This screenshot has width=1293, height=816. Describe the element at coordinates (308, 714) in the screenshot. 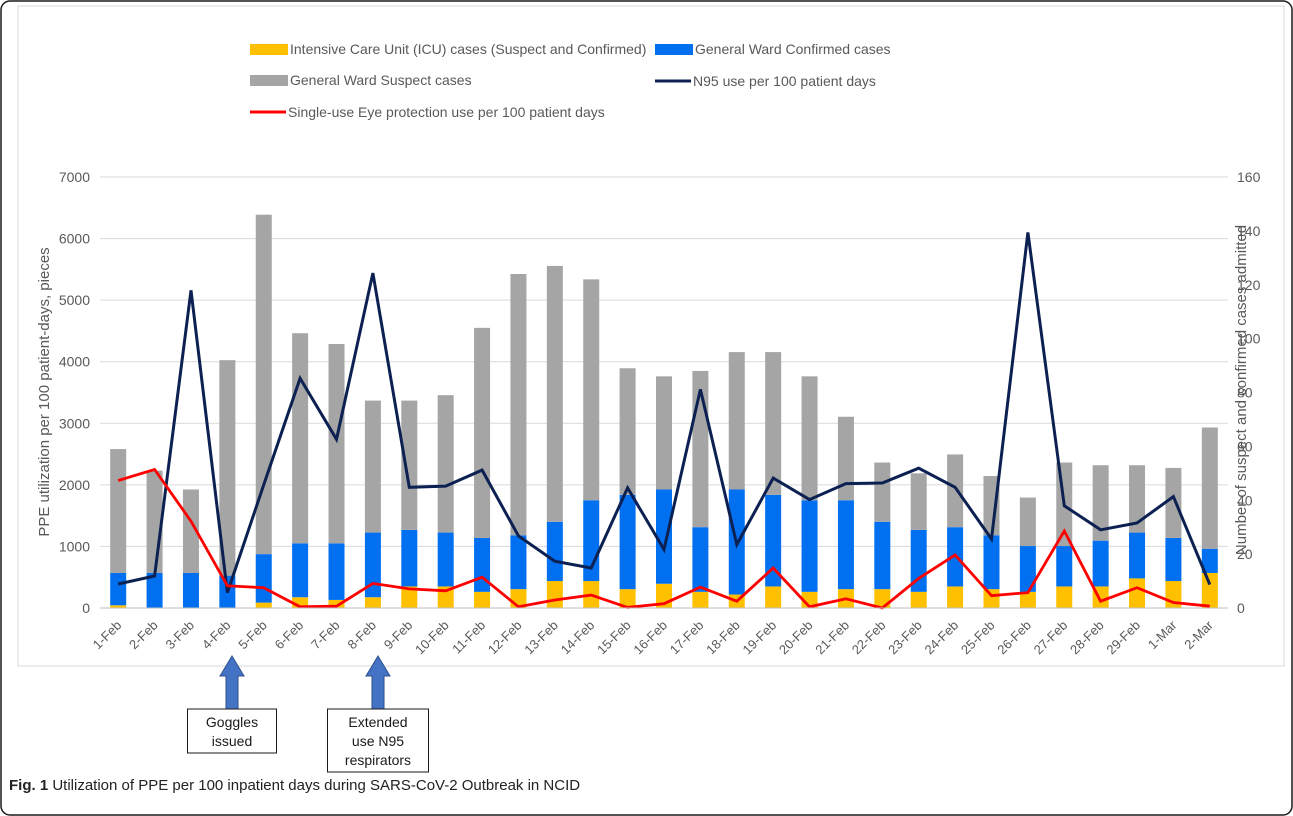

I see `annotations: Goggles issued Extended use N95 respirators` at that location.